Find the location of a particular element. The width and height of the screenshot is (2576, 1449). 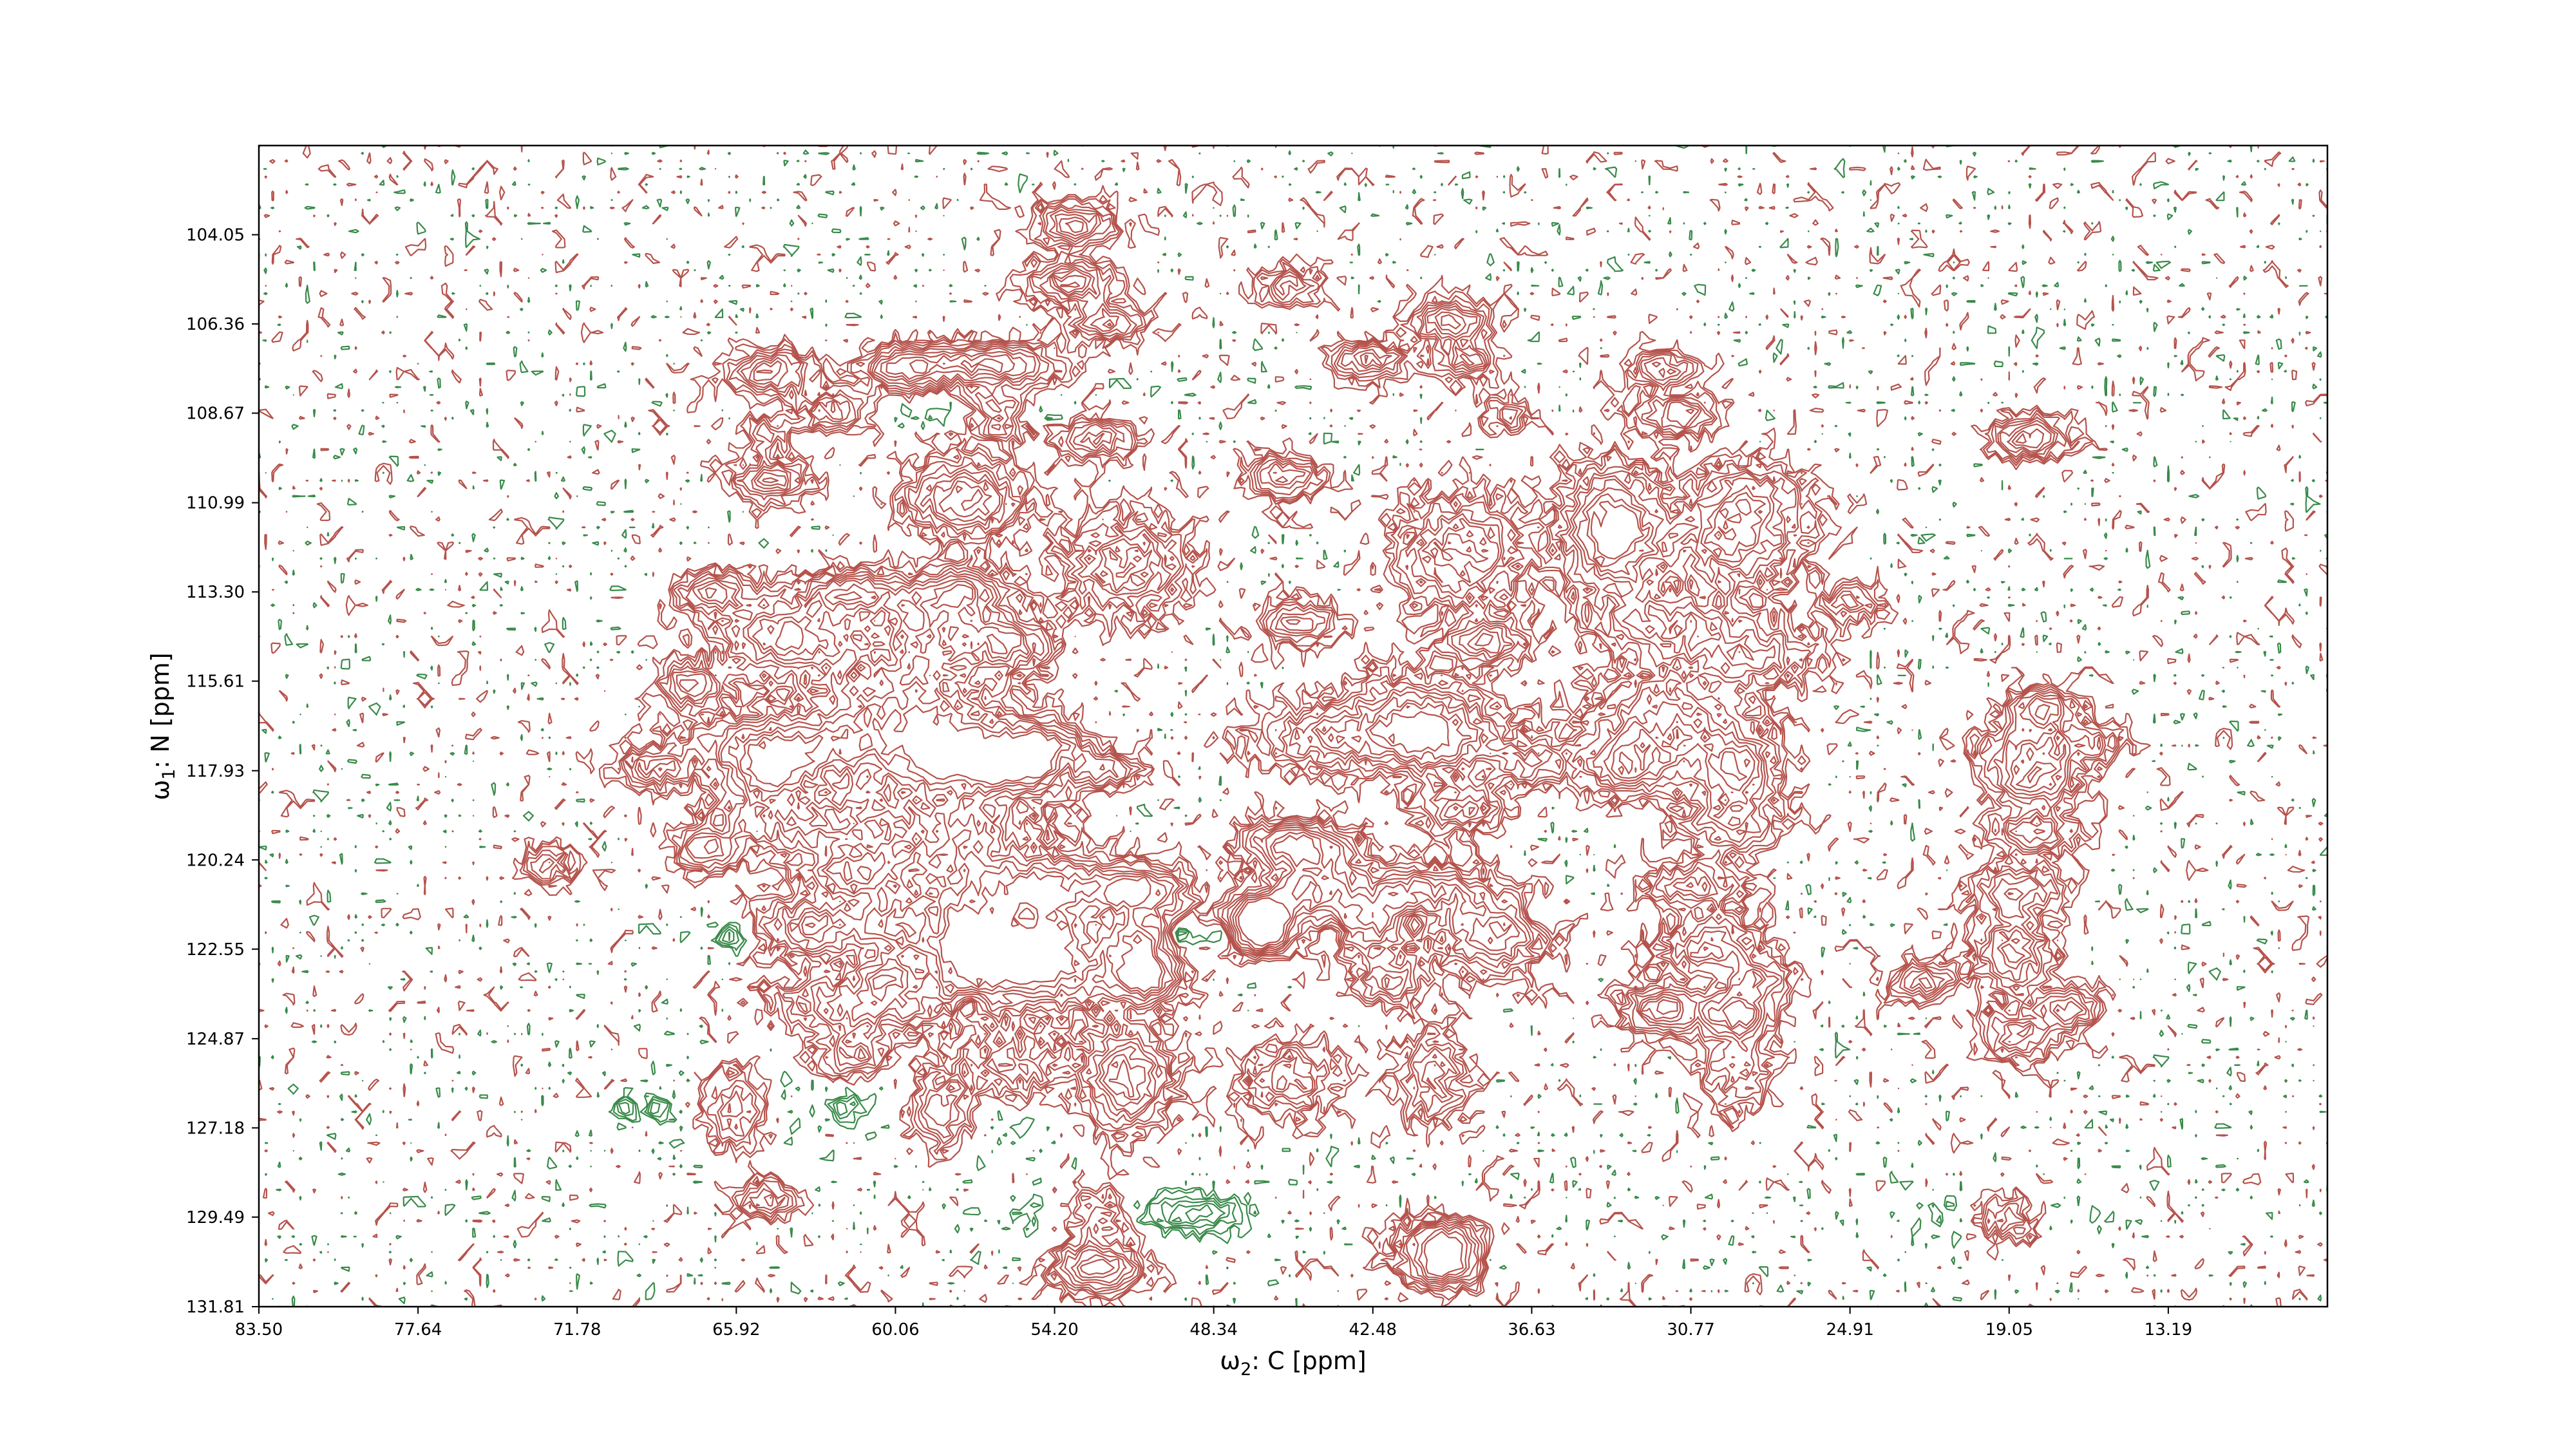

x-tick-label: 77.64 is located at coordinates (418, 1330).